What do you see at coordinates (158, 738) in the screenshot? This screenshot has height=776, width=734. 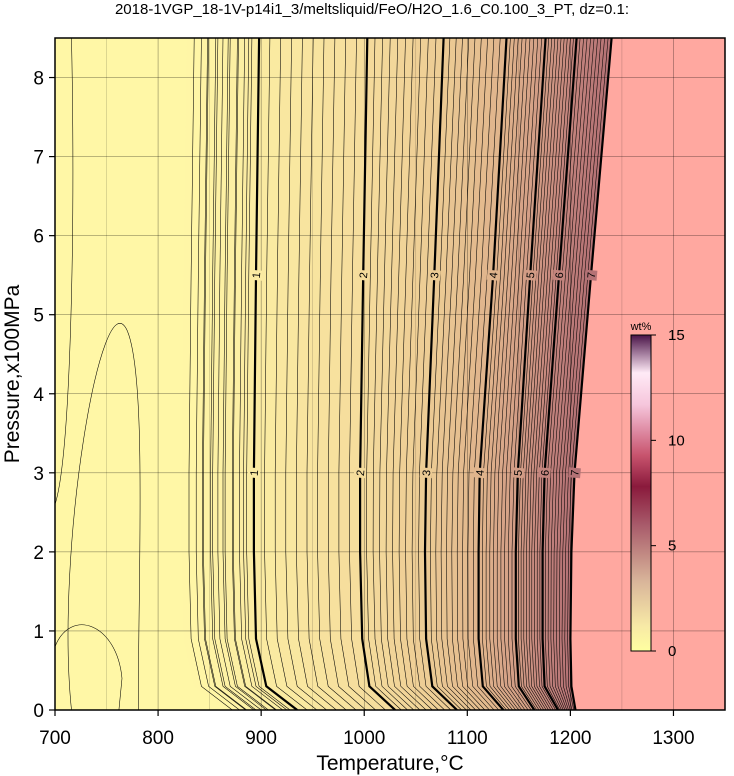 I see `x-tick-label: 800` at bounding box center [158, 738].